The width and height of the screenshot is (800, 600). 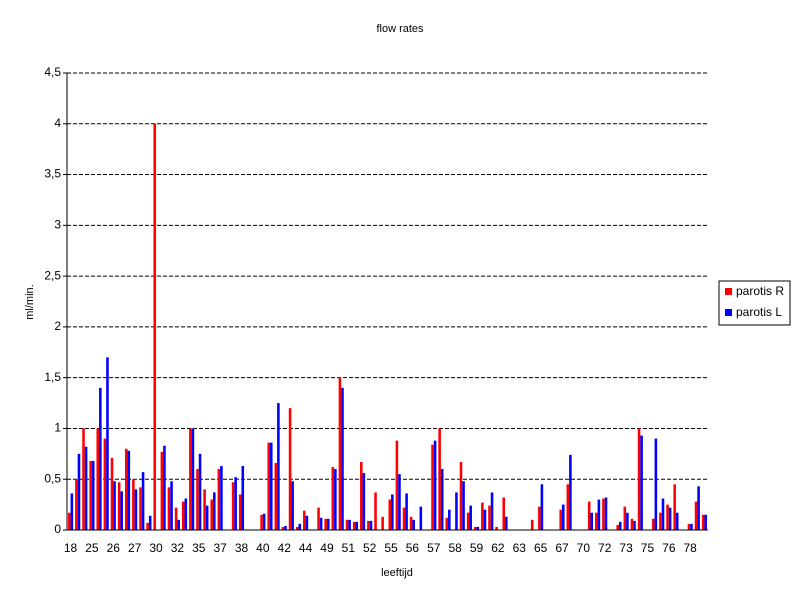 What do you see at coordinates (52, 377) in the screenshot?
I see `y-tick-label: 1,5` at bounding box center [52, 377].